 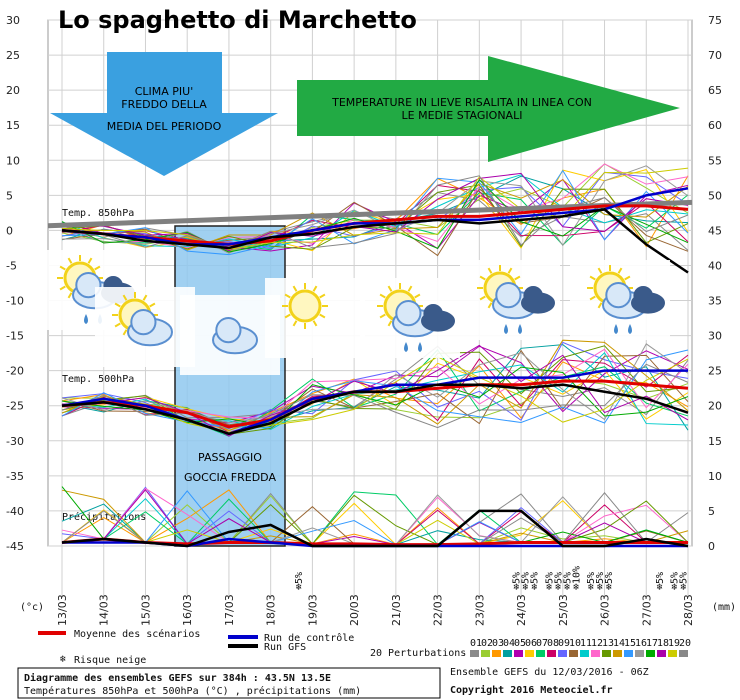 What do you see at coordinates (137, 634) in the screenshot?
I see `legend-mean-label: Moyenne des scénarios` at bounding box center [137, 634].